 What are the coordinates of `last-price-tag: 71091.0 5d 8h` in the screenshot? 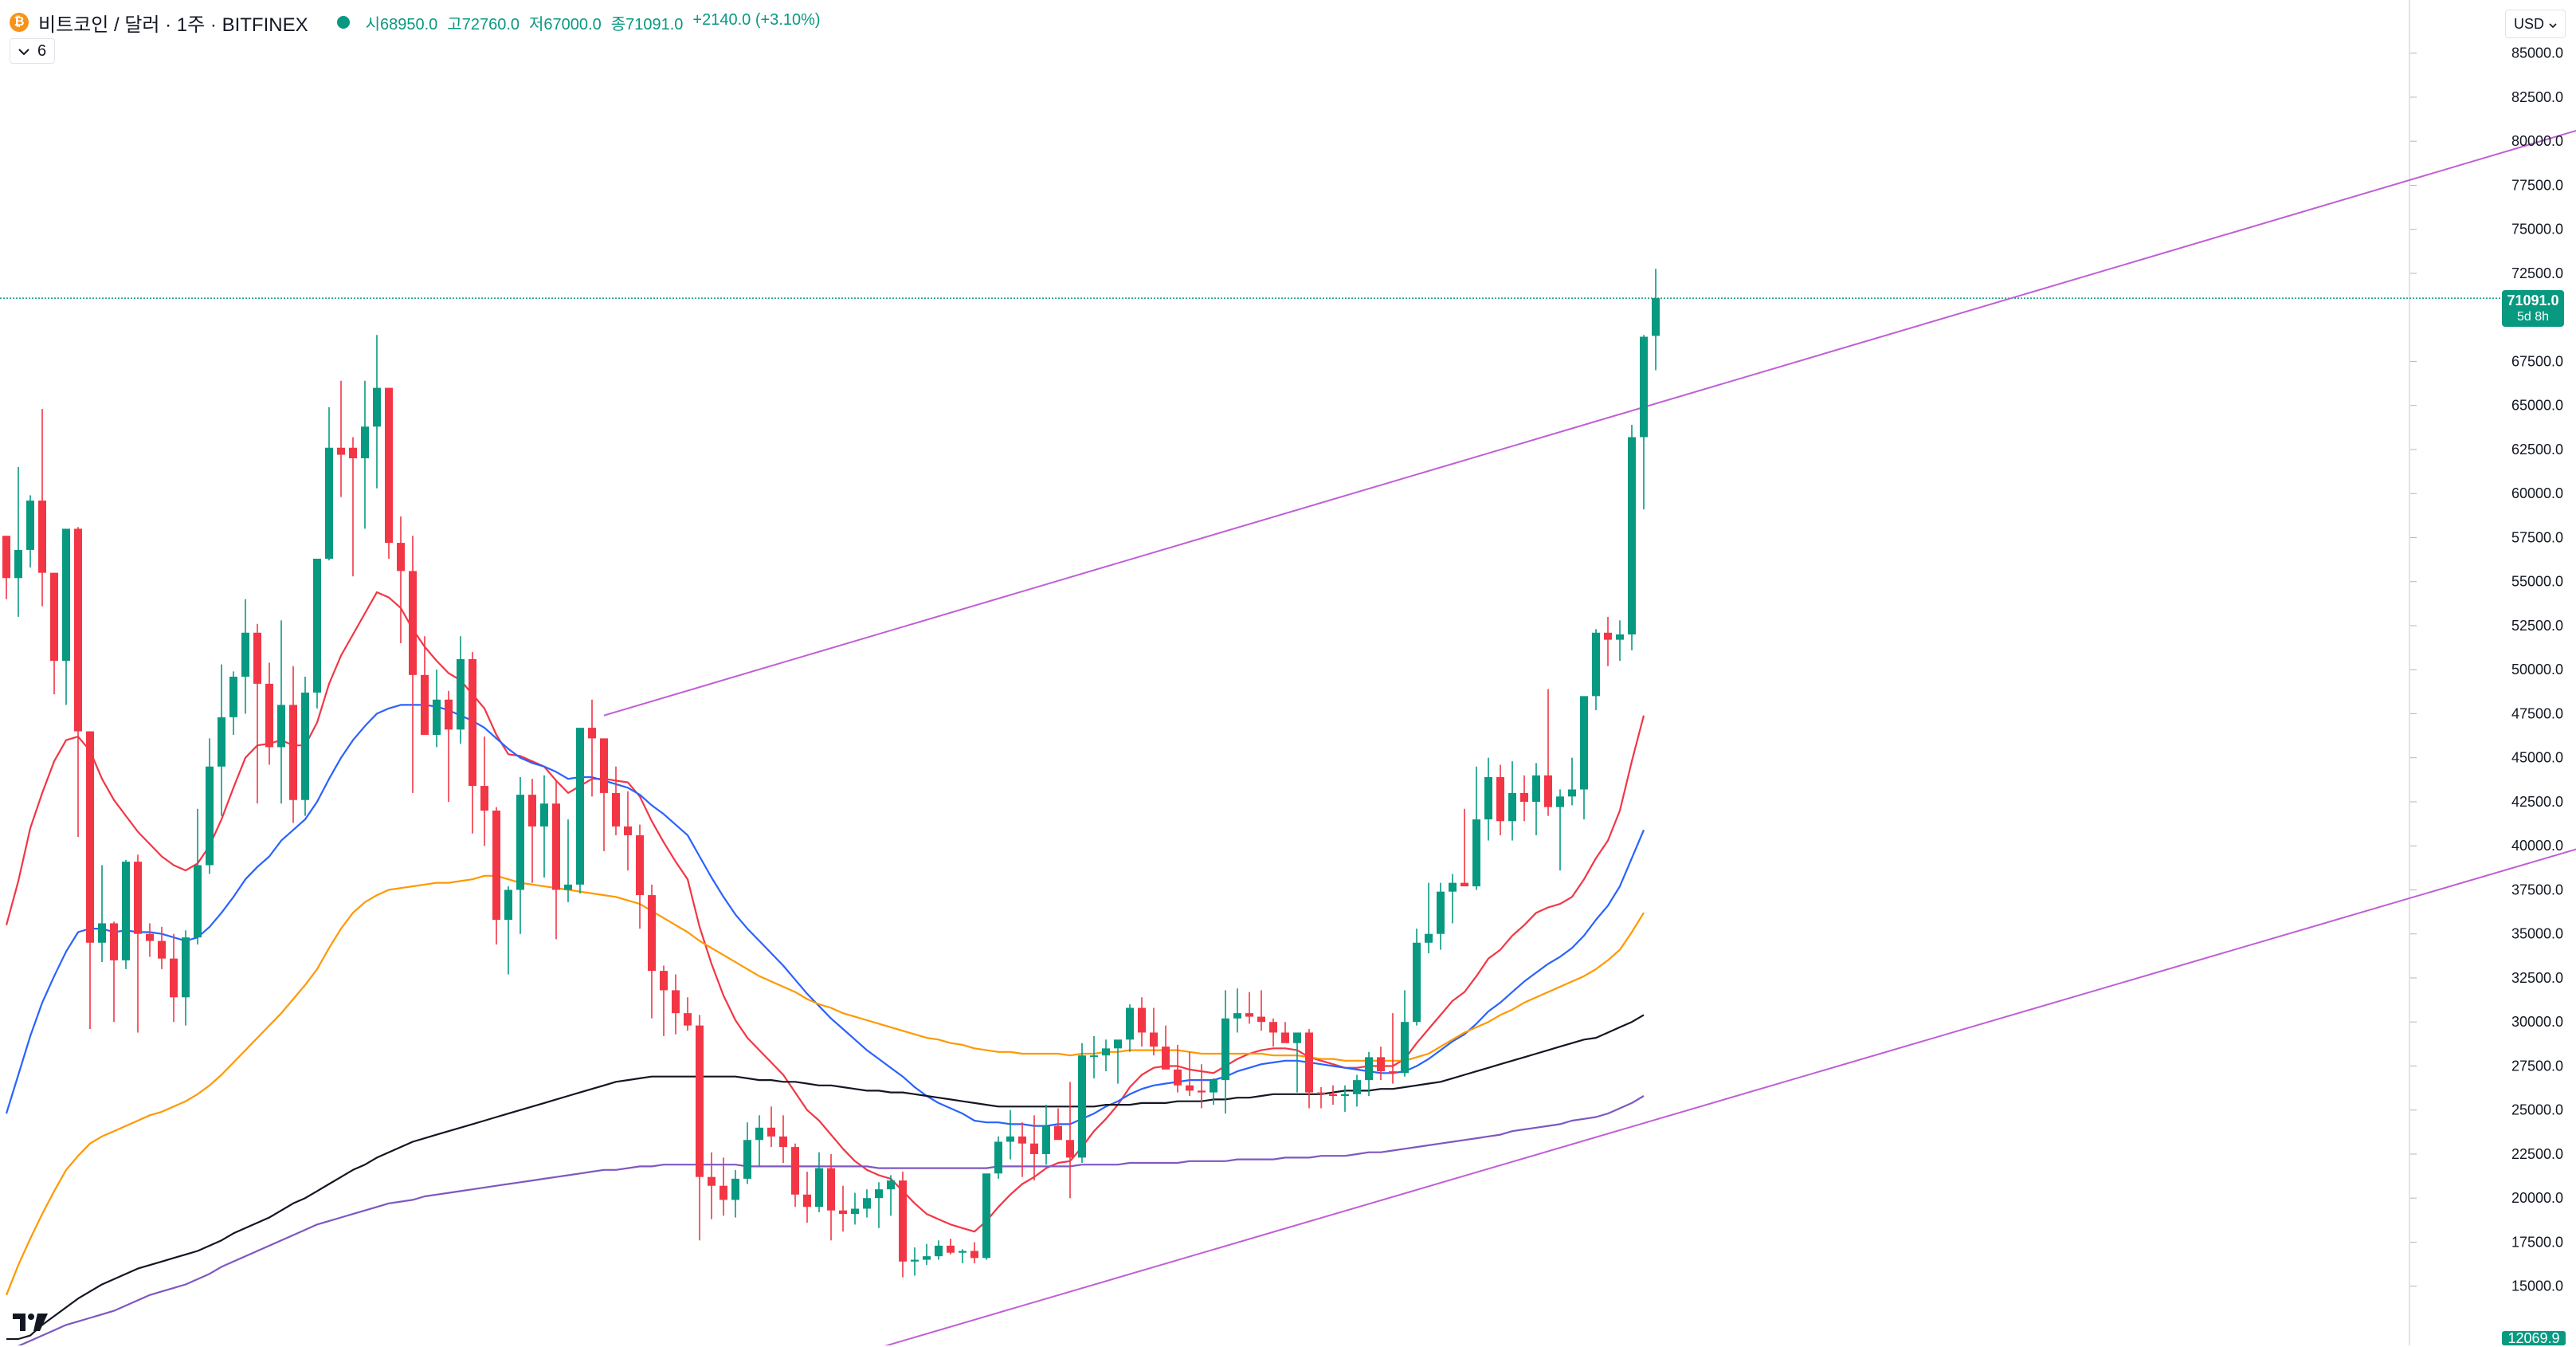 It's located at (2533, 308).